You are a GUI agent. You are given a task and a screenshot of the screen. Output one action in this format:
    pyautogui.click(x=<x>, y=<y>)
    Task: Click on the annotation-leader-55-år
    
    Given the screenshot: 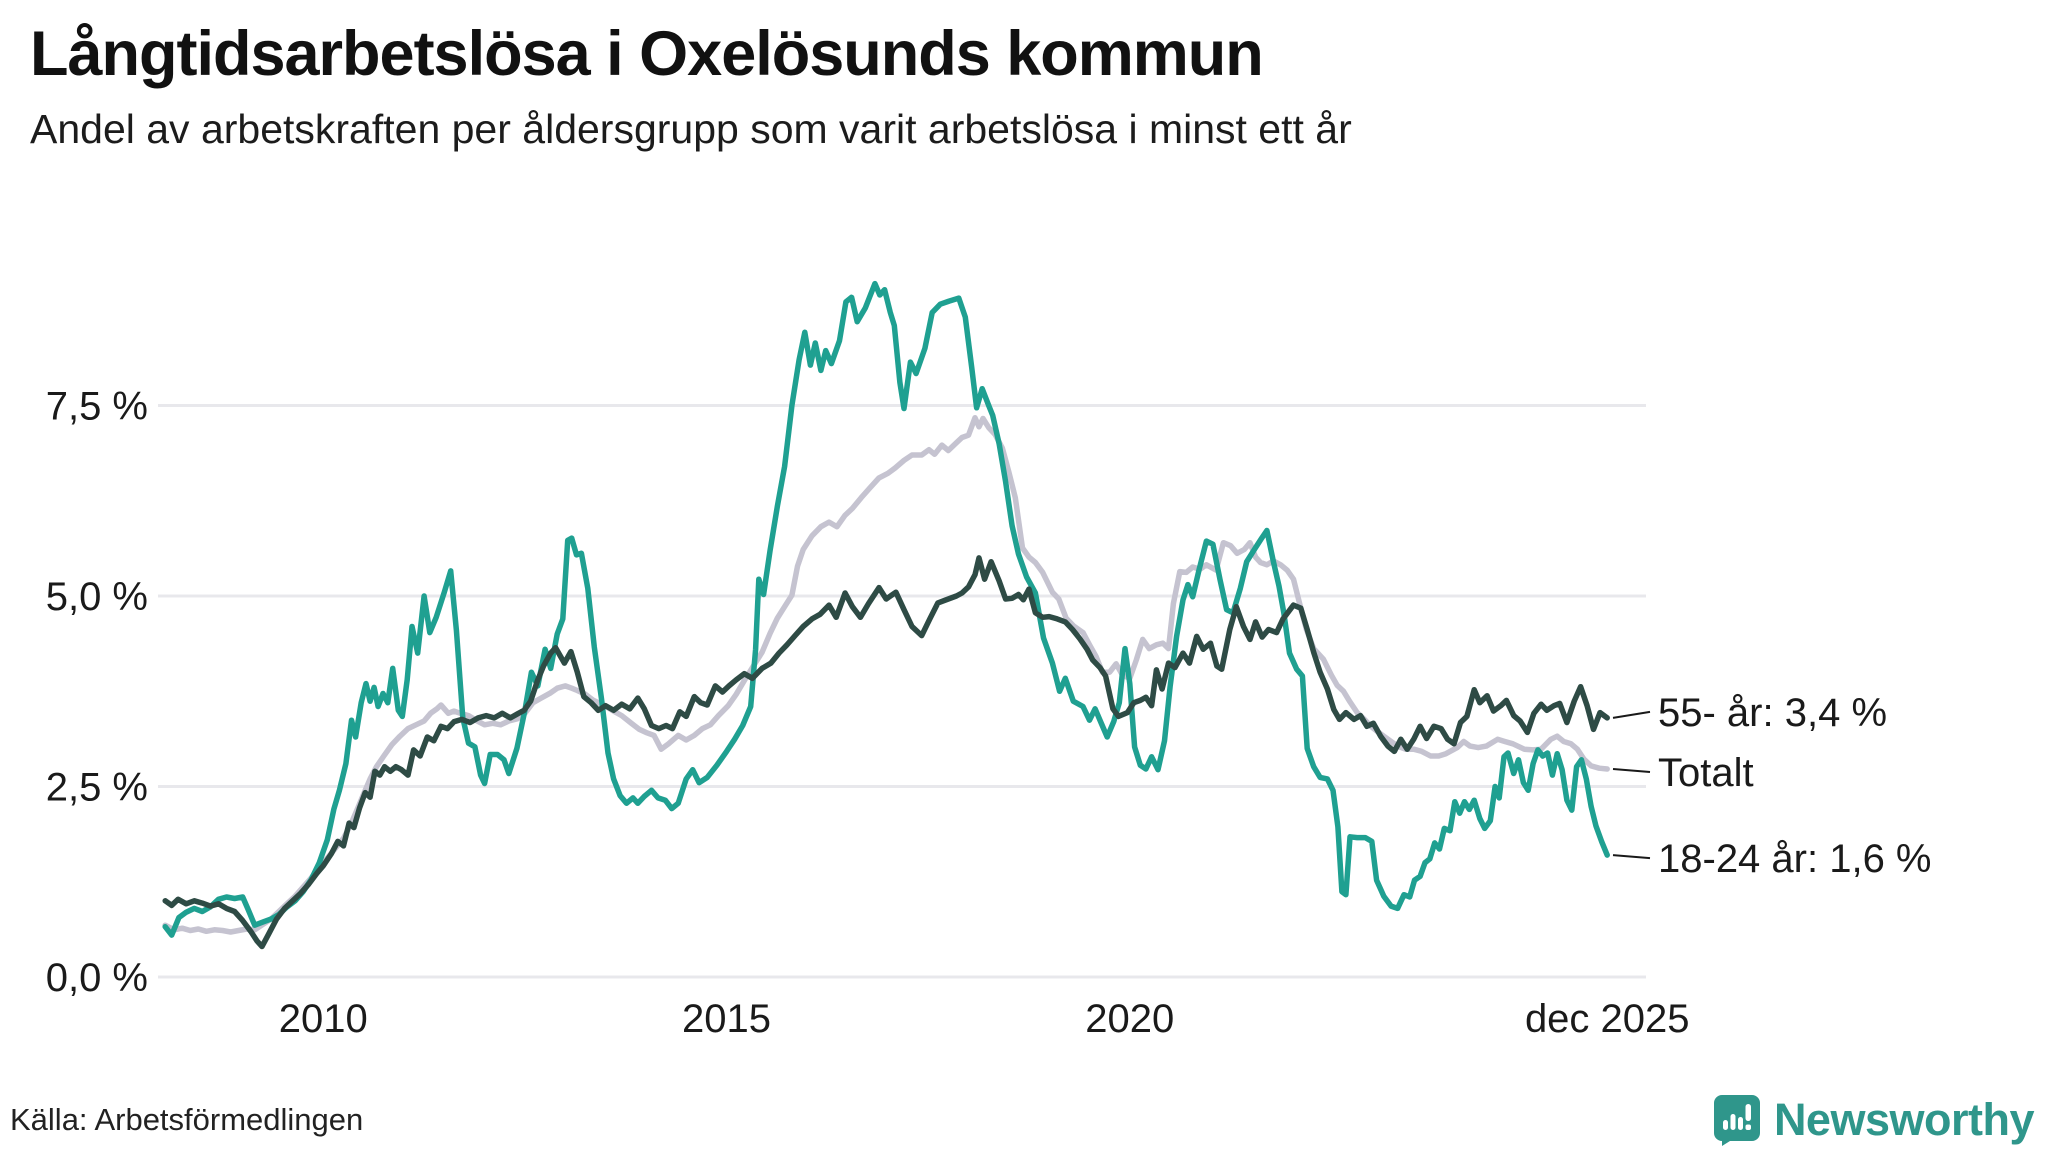 What is the action you would take?
    pyautogui.click(x=1631, y=714)
    